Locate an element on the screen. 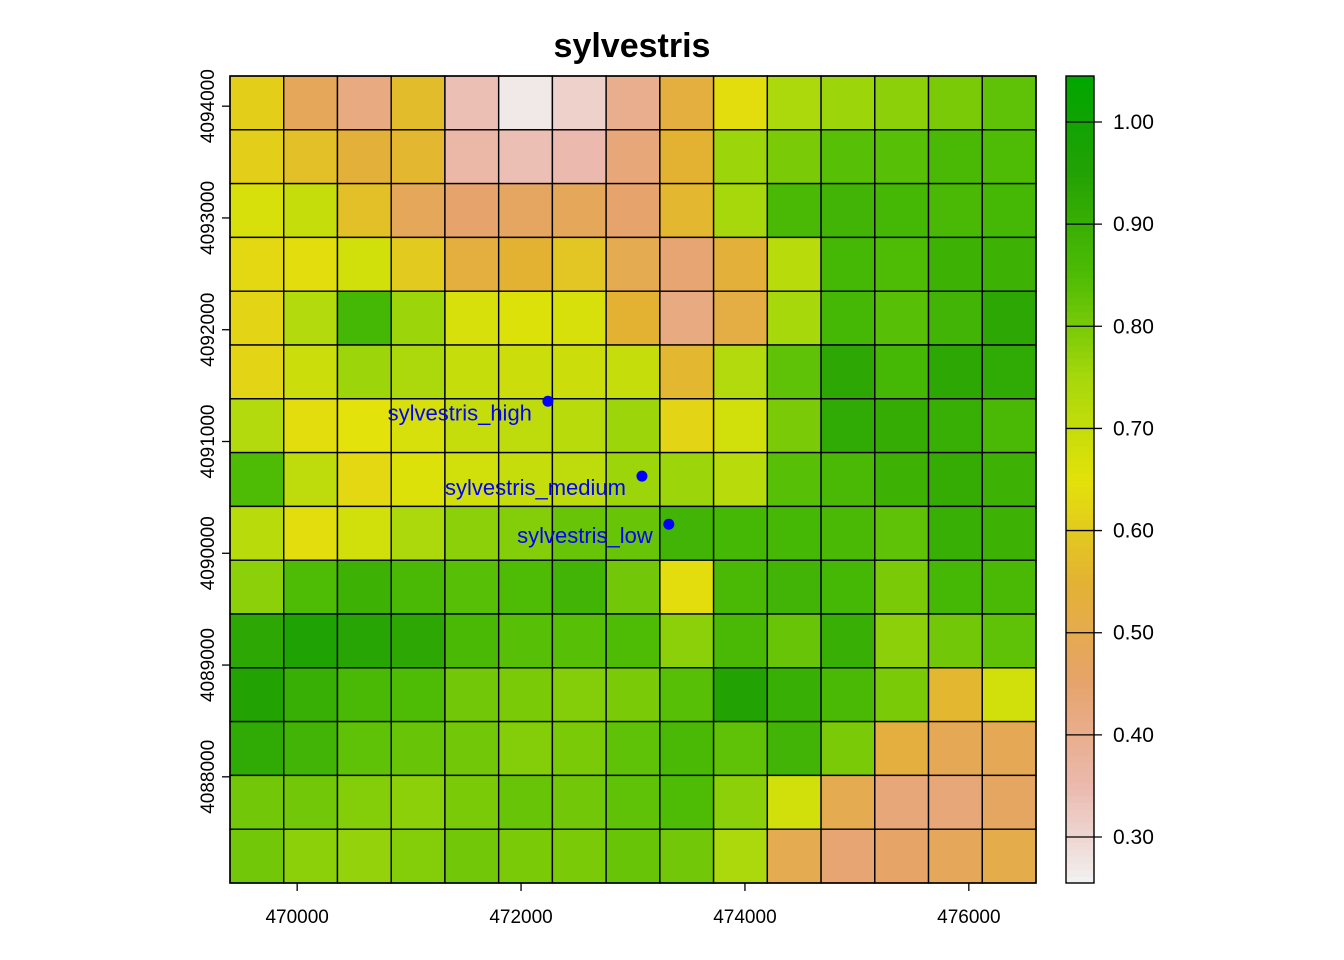  x-tick-label: 470000 is located at coordinates (296, 917).